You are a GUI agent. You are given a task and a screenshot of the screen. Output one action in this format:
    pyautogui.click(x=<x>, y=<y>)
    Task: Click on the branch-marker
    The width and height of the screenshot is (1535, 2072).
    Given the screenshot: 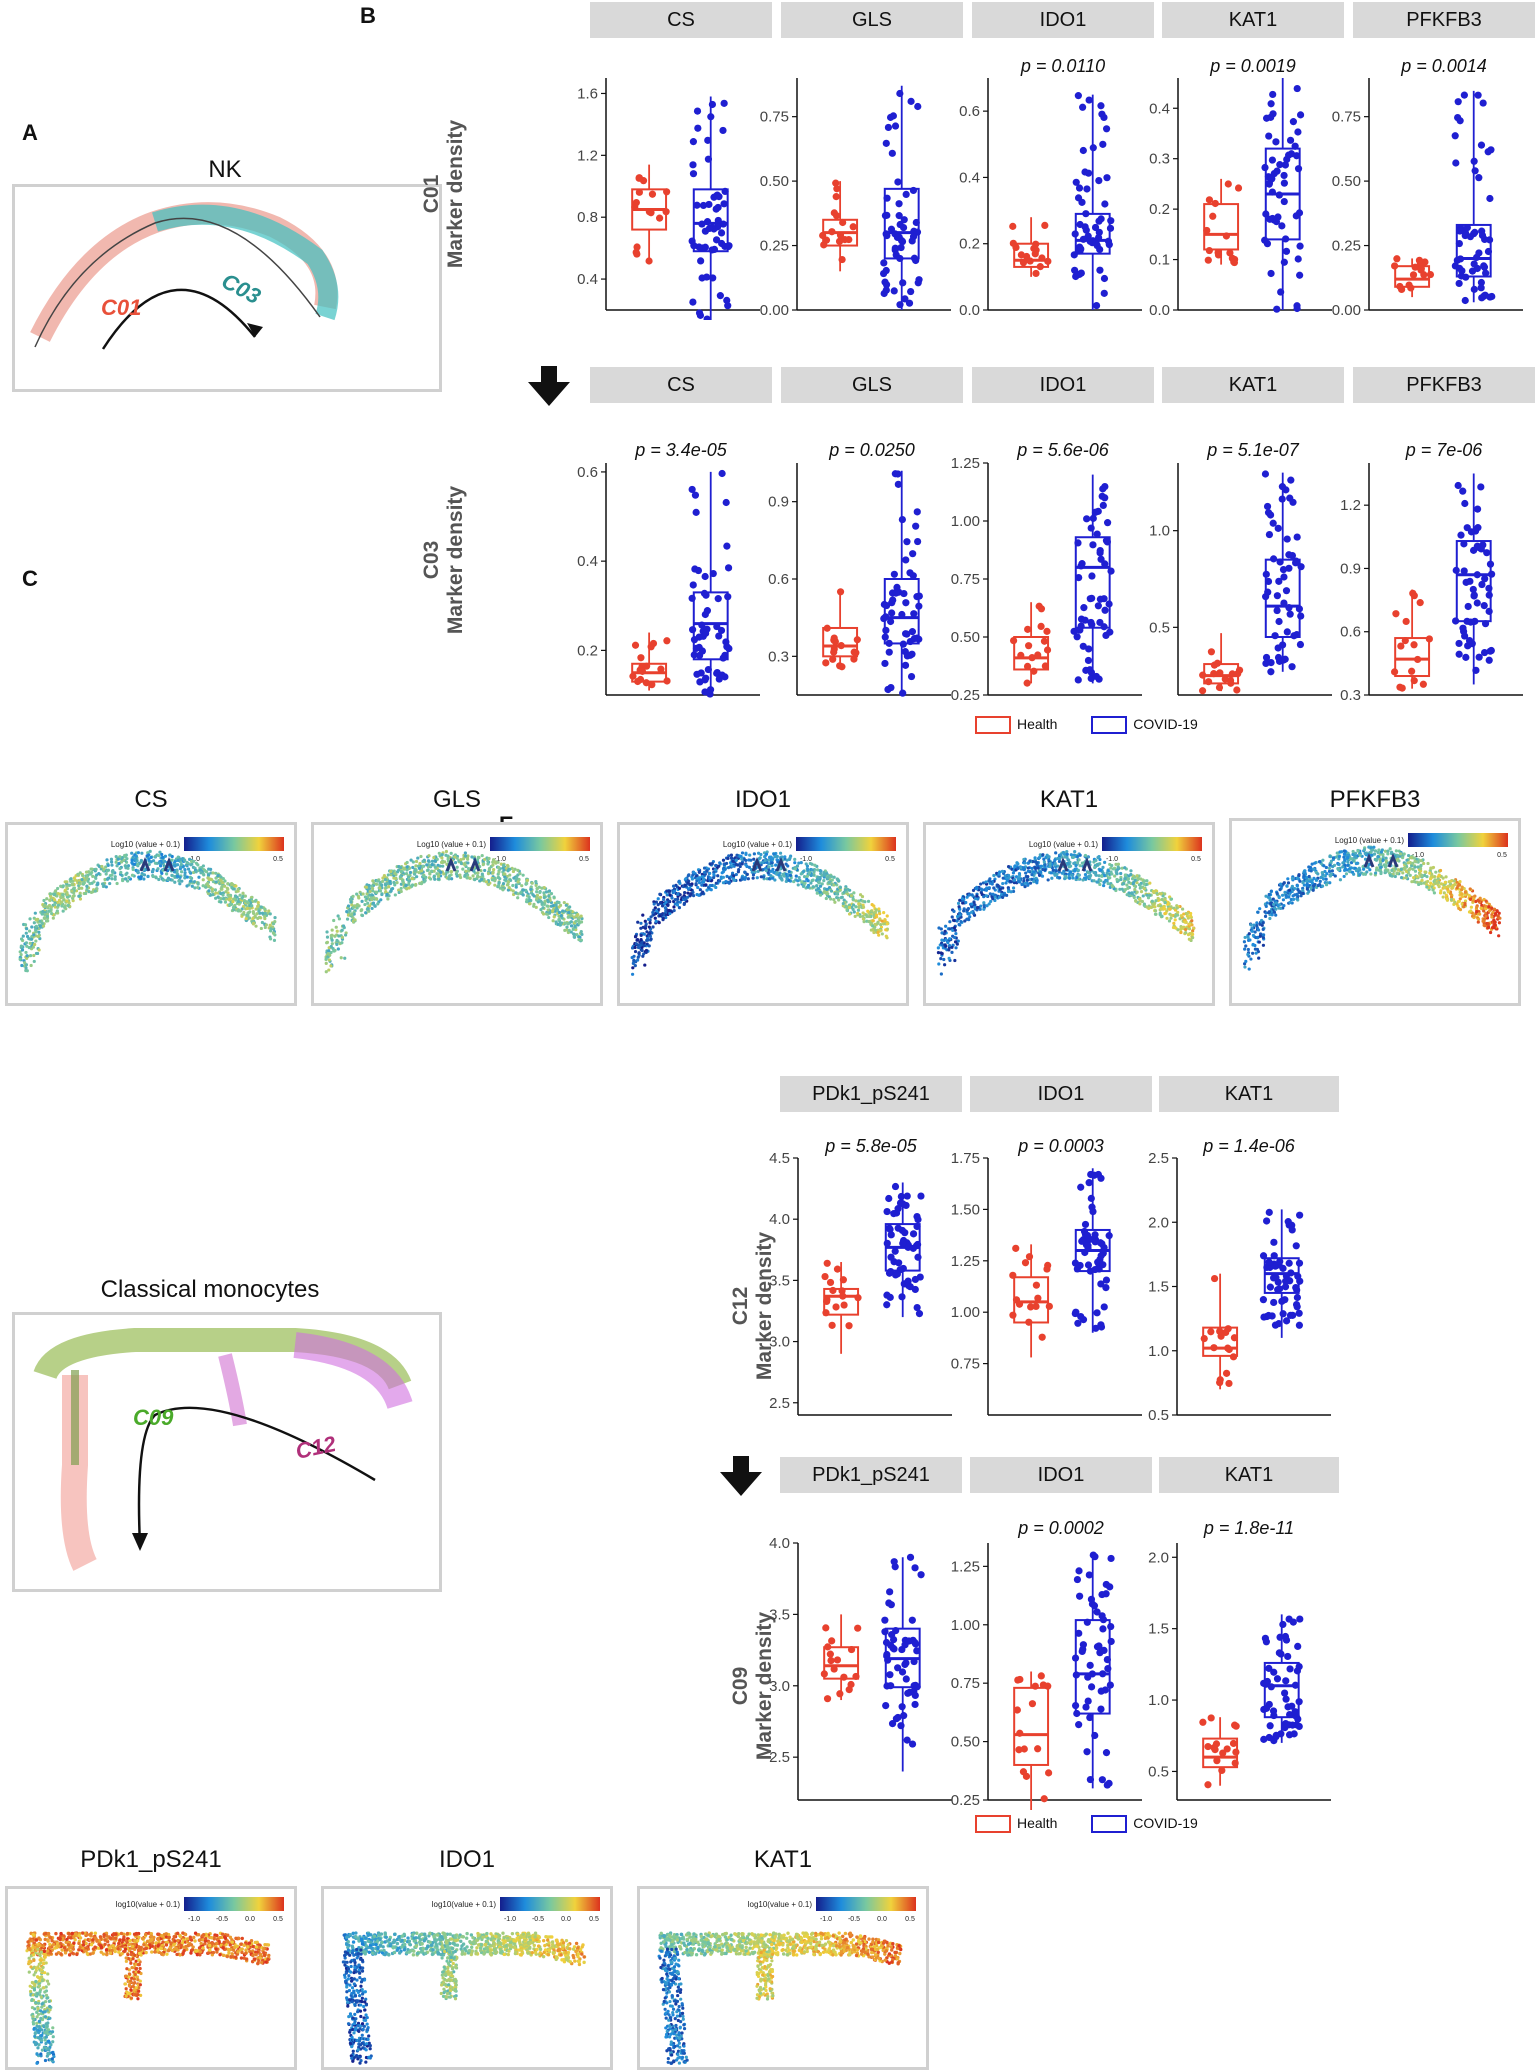 What is the action you would take?
    pyautogui.click(x=463, y=864)
    